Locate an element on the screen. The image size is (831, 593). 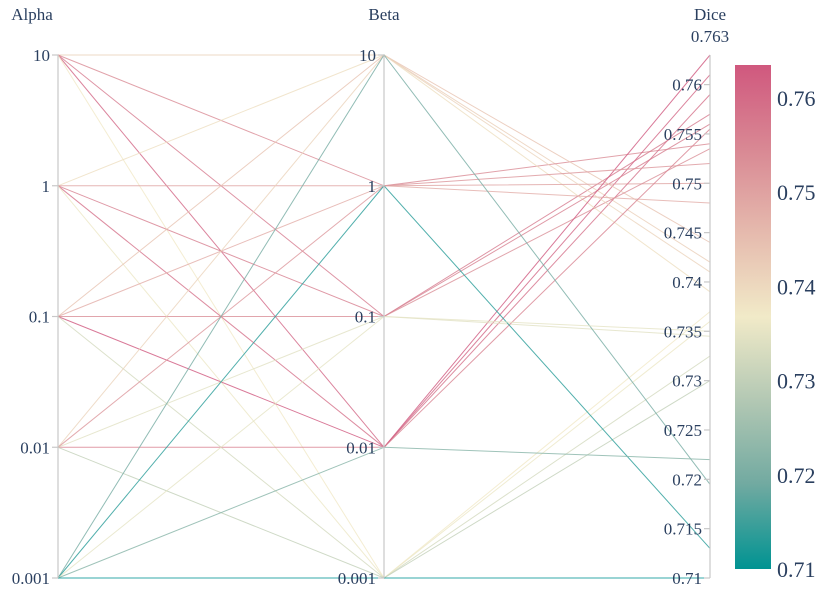
tick-label: 0.755 is located at coordinates (683, 134).